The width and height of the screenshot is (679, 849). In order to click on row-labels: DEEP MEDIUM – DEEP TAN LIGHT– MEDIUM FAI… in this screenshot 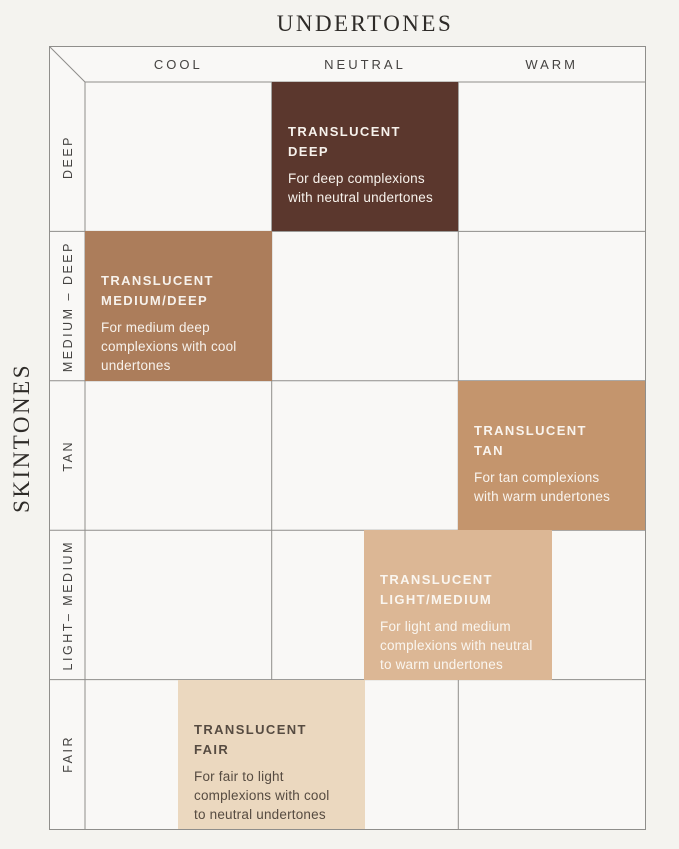, I will do `click(67, 455)`.